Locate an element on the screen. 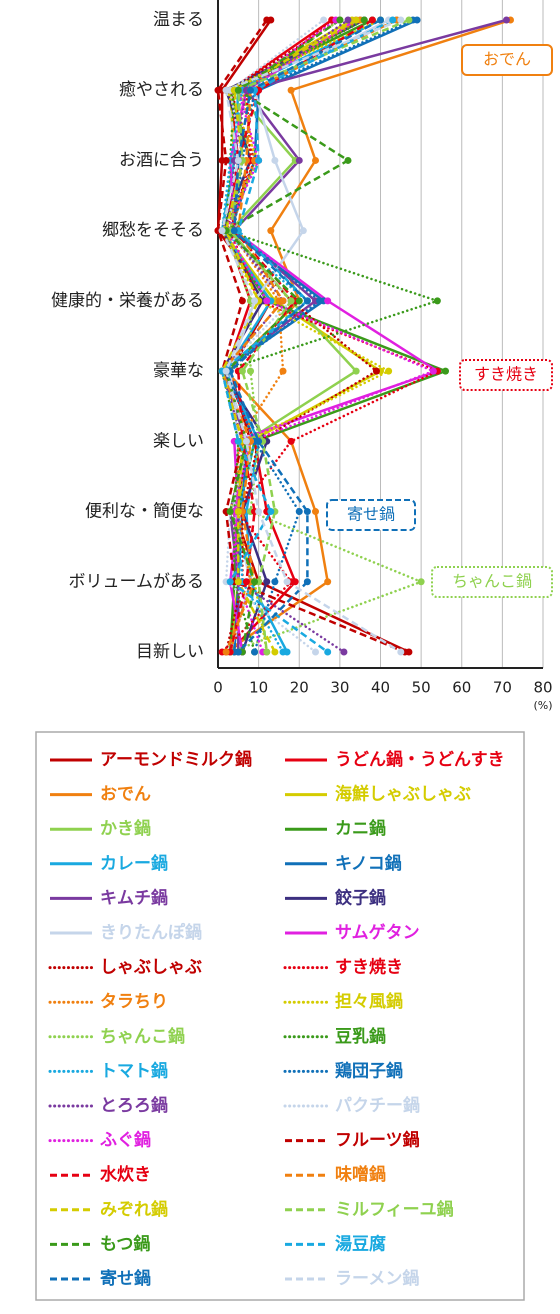 This screenshot has height=1314, width=560. legend-label: フルーツ鍋 is located at coordinates (377, 1140).